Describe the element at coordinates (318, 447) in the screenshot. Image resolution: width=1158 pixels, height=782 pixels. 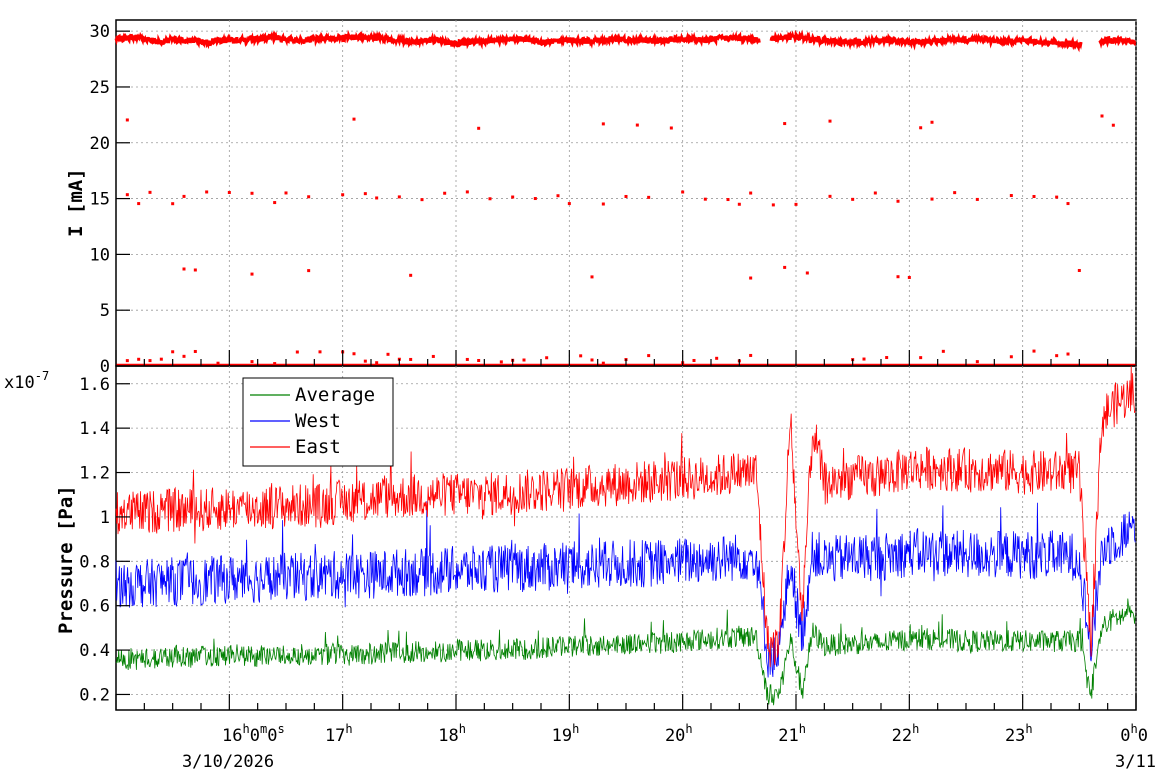
I see `legend-label-east: East` at that location.